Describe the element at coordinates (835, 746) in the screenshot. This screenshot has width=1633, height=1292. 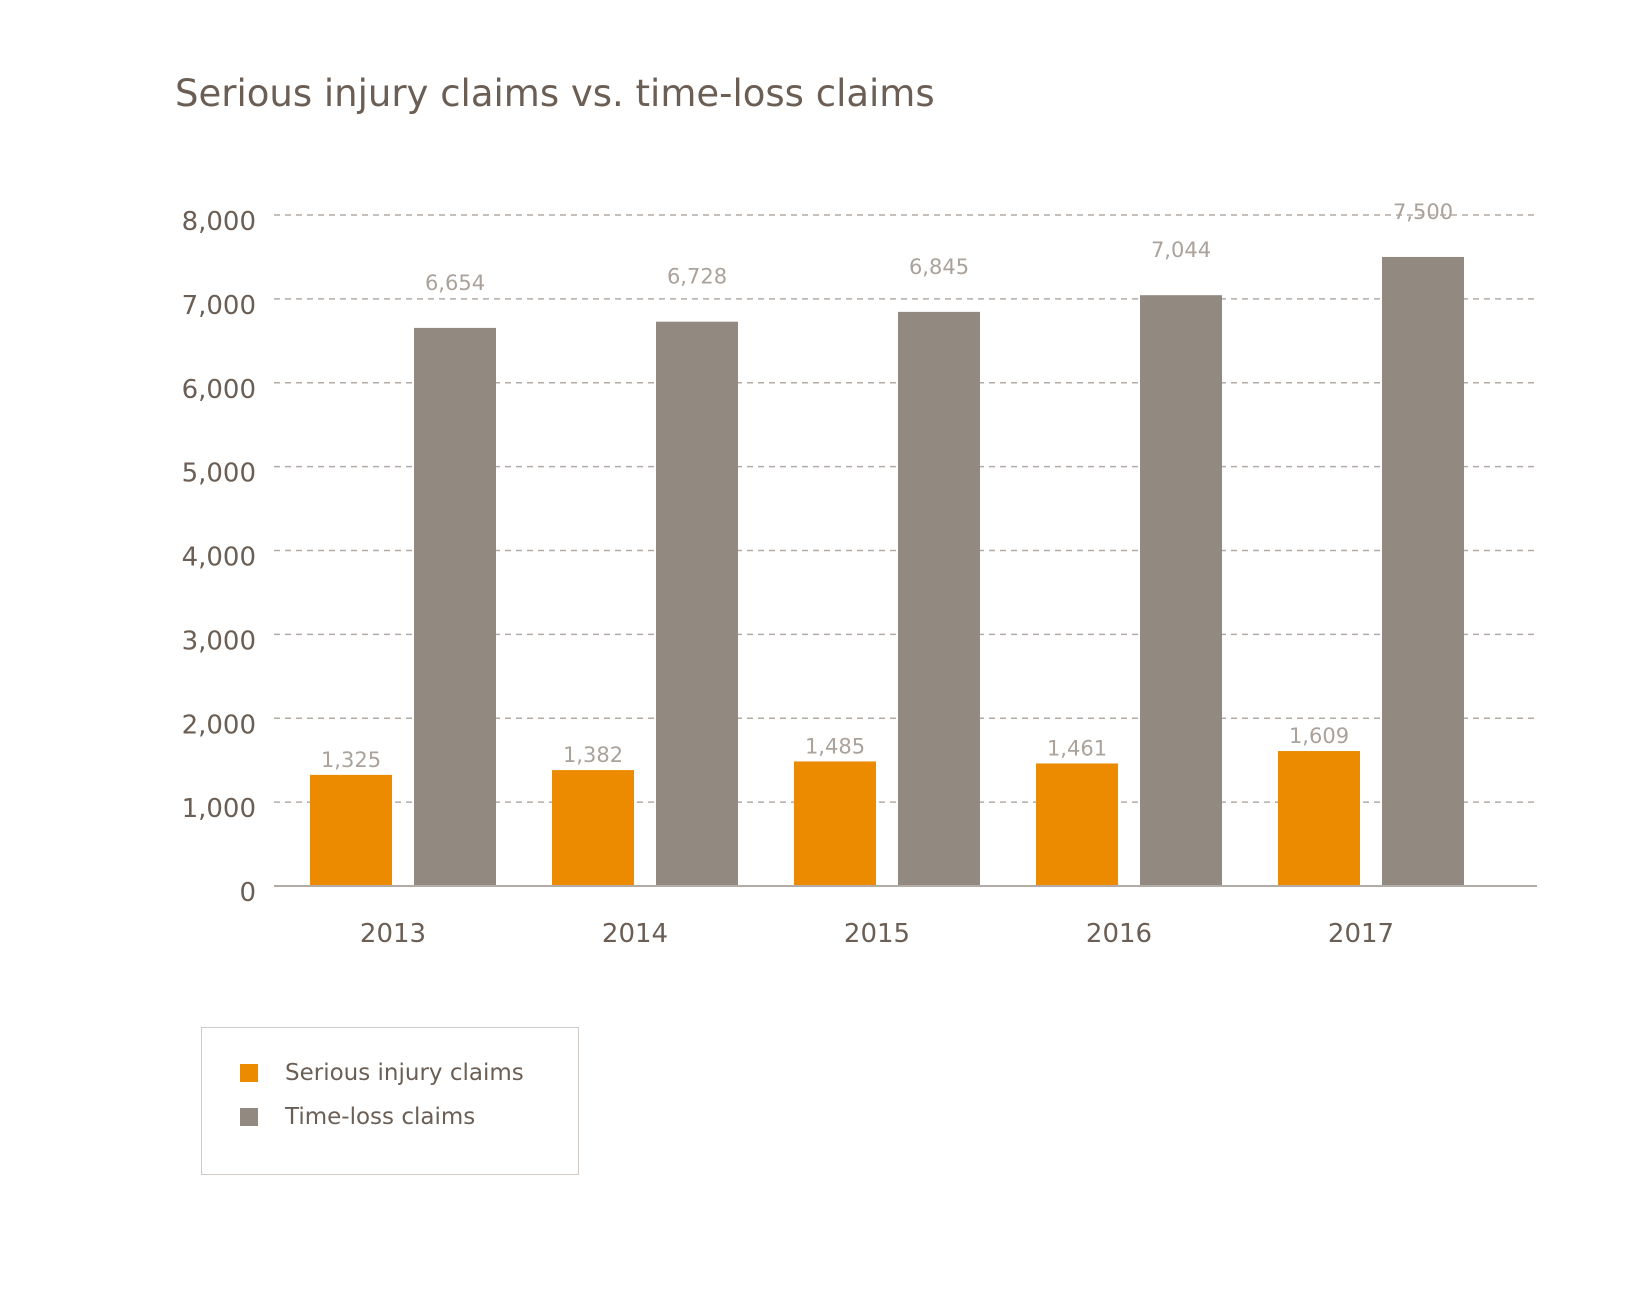
I see `data-label: 1,485` at that location.